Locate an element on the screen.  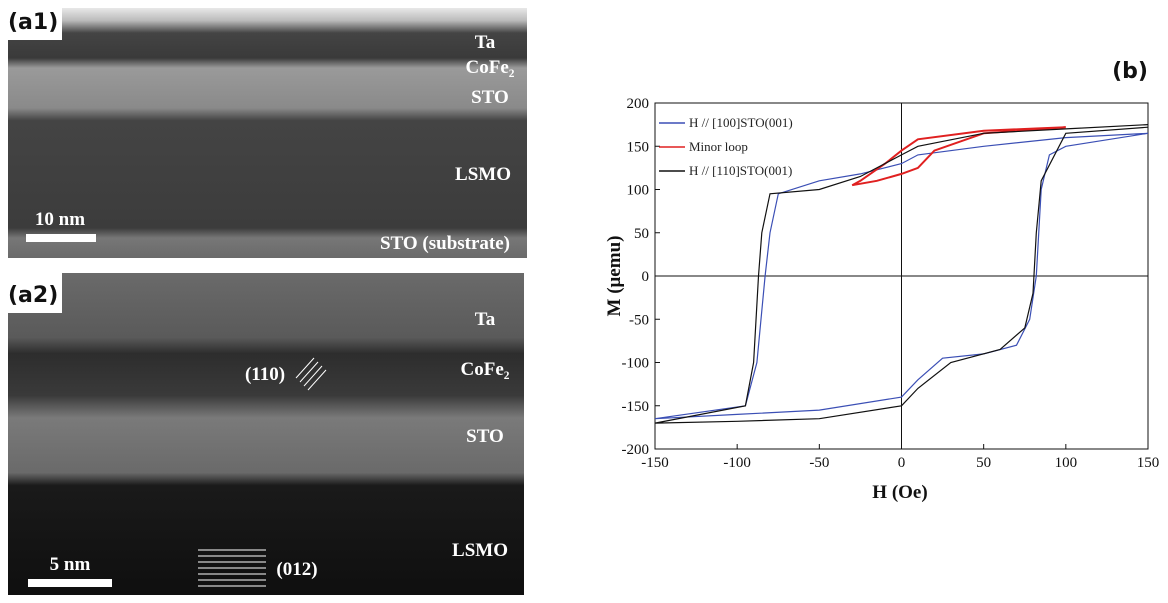
x-tick-label: 100 is located at coordinates (1066, 463).